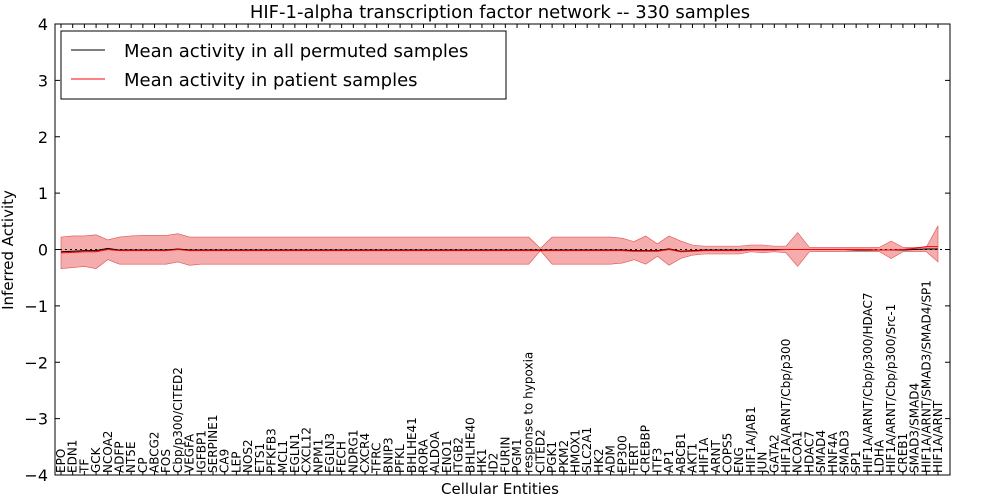 Image resolution: width=1000 pixels, height=500 pixels. Describe the element at coordinates (494, 463) in the screenshot. I see `x-tick-label: ID2` at that location.